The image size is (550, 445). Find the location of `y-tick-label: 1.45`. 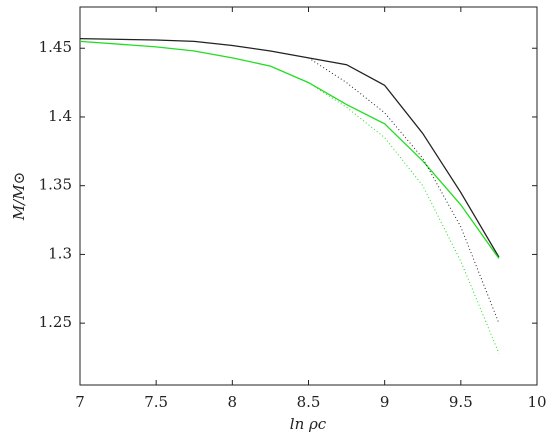

y-tick-label: 1.45 is located at coordinates (55, 47).